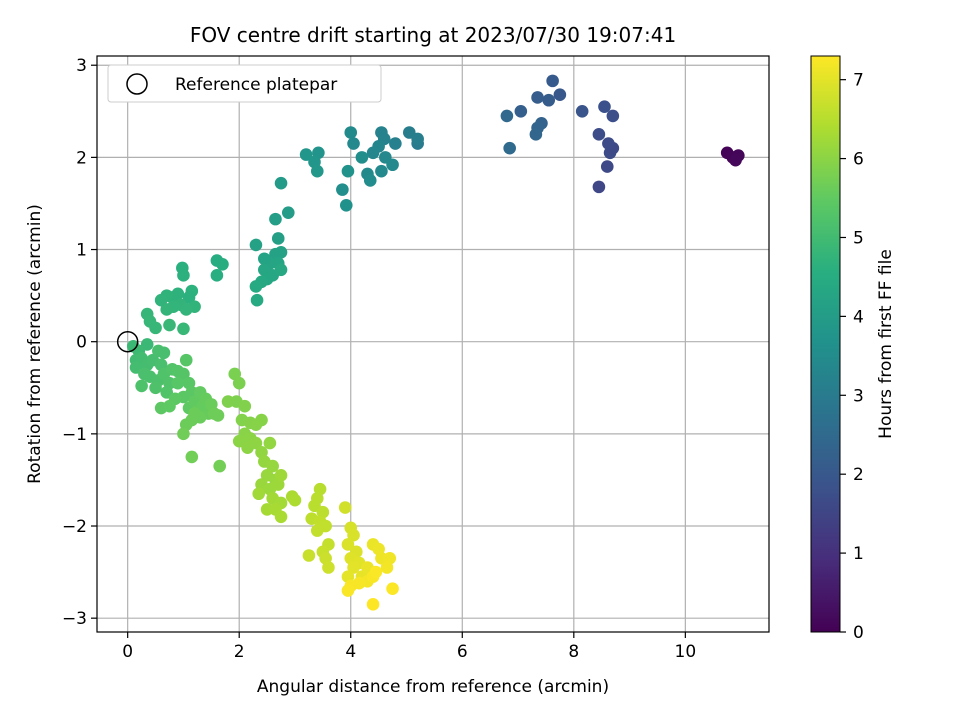  I want to click on y-tick-label: −3, so click(74, 619).